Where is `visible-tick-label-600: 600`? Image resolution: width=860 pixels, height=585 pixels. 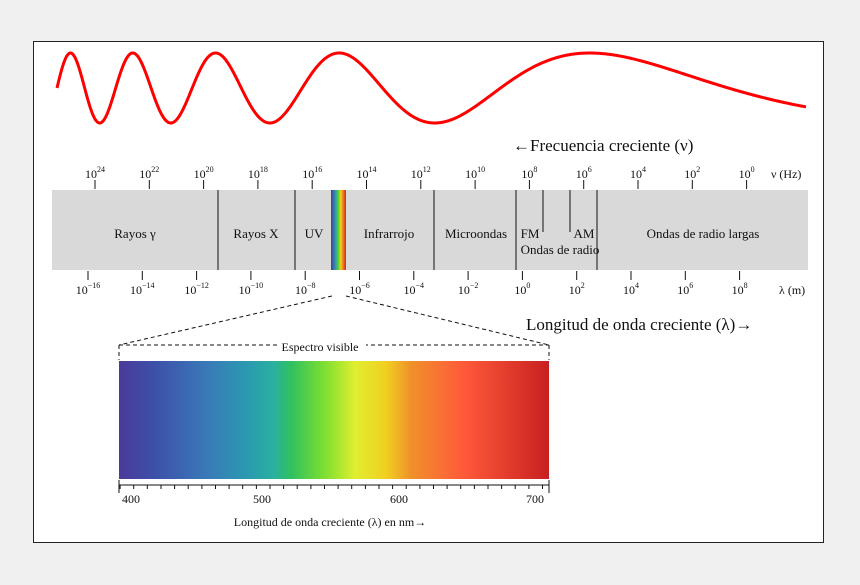 visible-tick-label-600: 600 is located at coordinates (399, 499).